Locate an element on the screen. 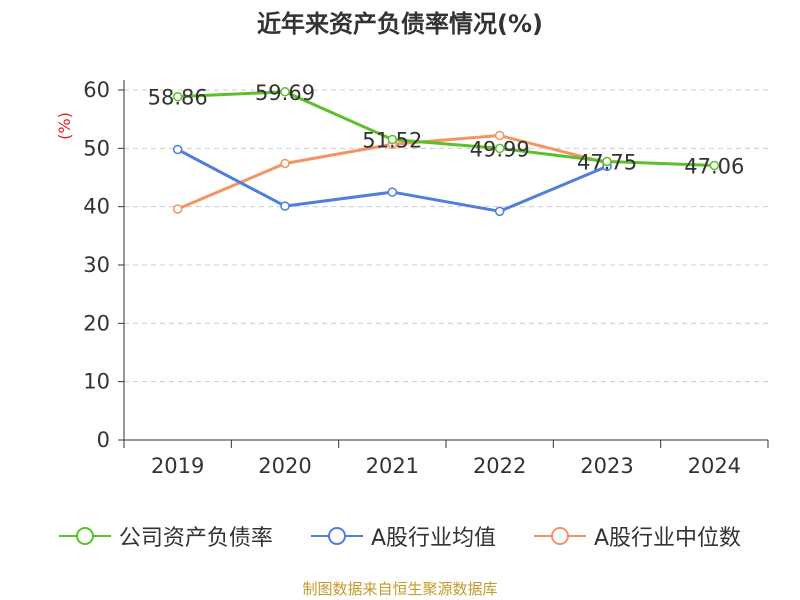  data-label: 51.52 is located at coordinates (392, 140).